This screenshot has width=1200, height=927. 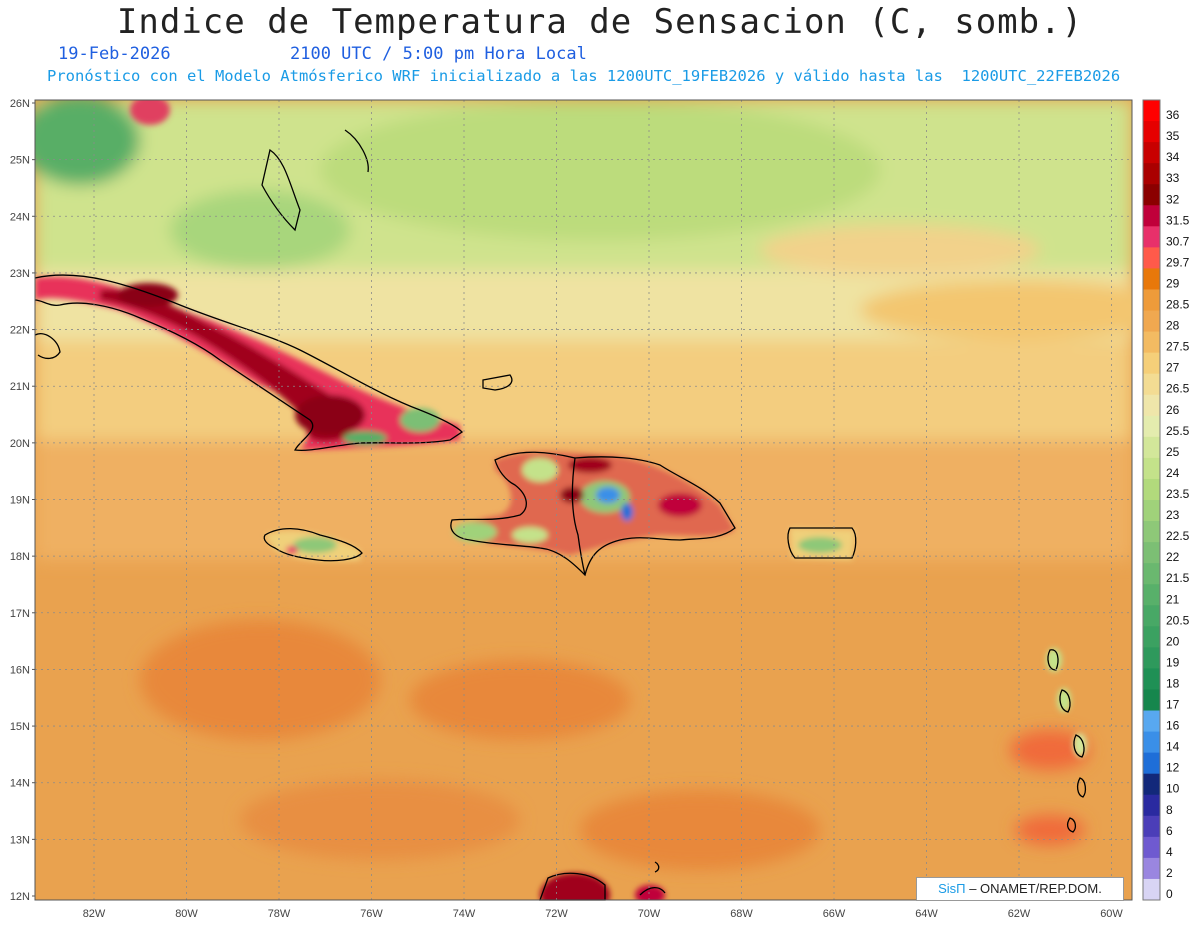 I want to click on colorbar-label: 25.5, so click(x=1178, y=431).